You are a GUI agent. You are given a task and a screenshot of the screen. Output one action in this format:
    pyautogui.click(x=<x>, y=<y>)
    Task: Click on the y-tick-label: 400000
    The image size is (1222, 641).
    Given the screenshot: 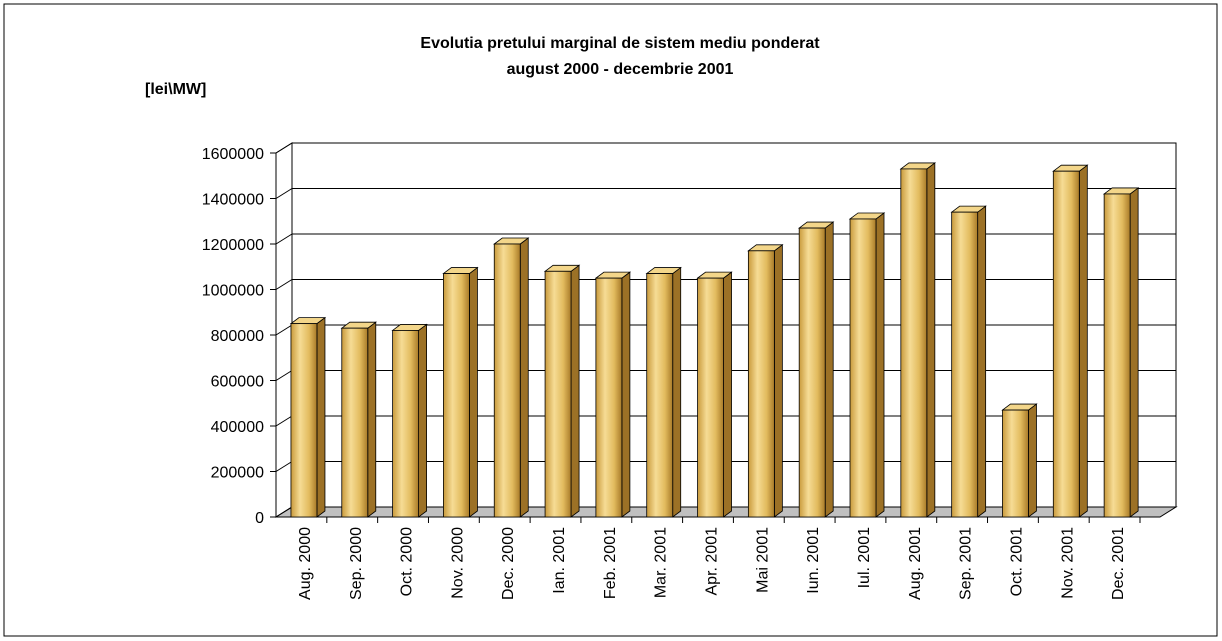 What is the action you would take?
    pyautogui.click(x=237, y=427)
    